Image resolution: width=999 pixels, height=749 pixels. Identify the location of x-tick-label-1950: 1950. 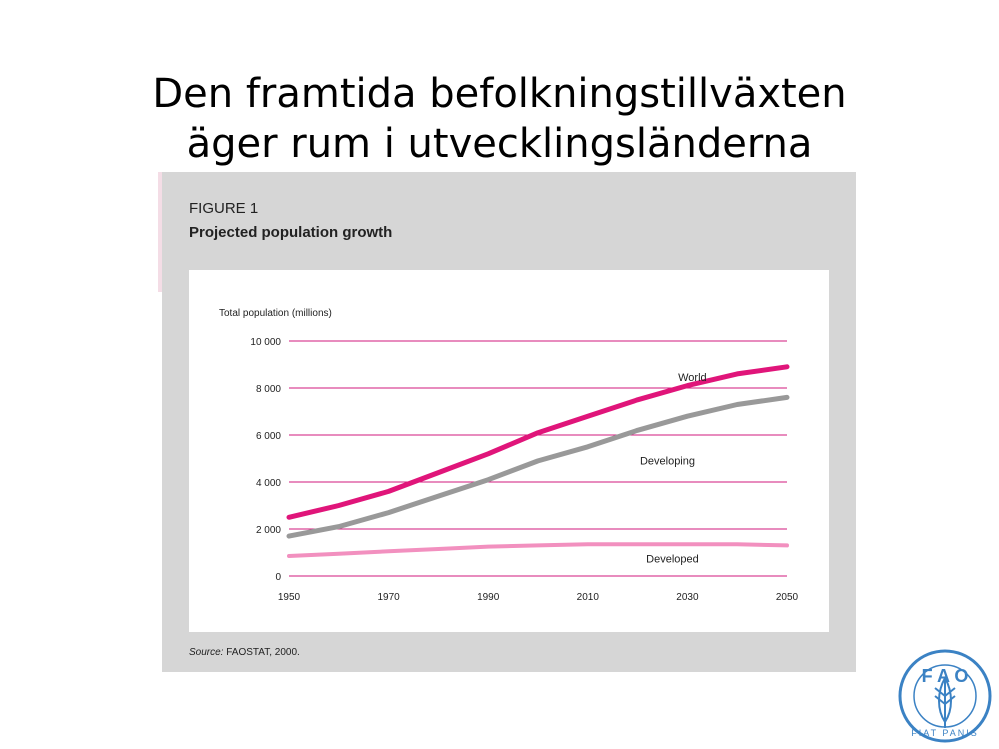
(289, 597).